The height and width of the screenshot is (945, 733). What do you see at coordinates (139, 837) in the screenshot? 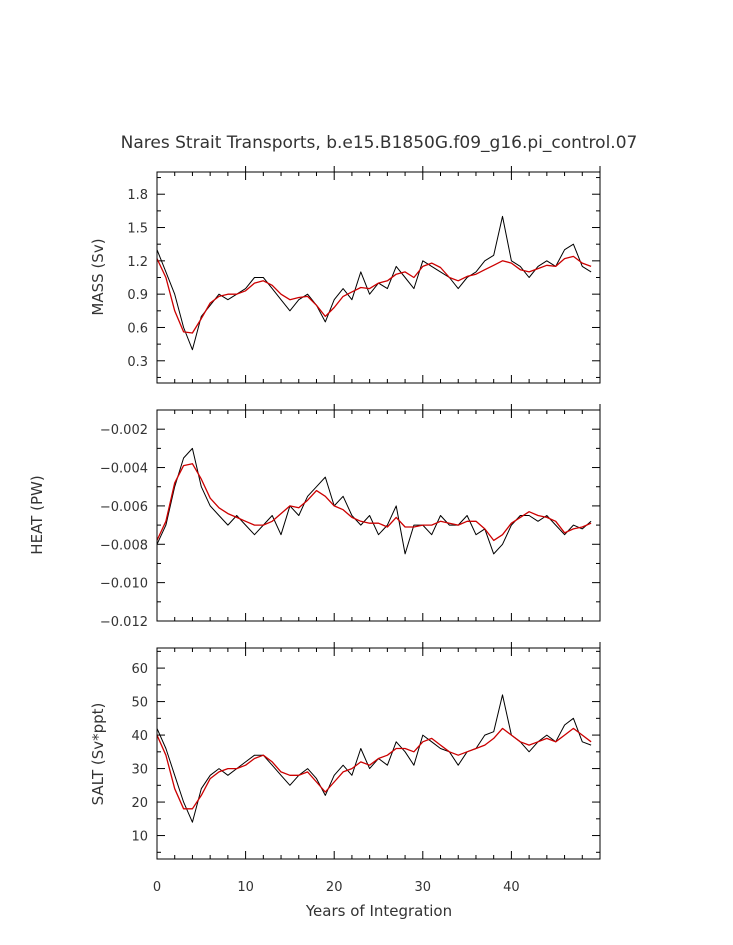
I see `salt-ytick-label: 10` at bounding box center [139, 837].